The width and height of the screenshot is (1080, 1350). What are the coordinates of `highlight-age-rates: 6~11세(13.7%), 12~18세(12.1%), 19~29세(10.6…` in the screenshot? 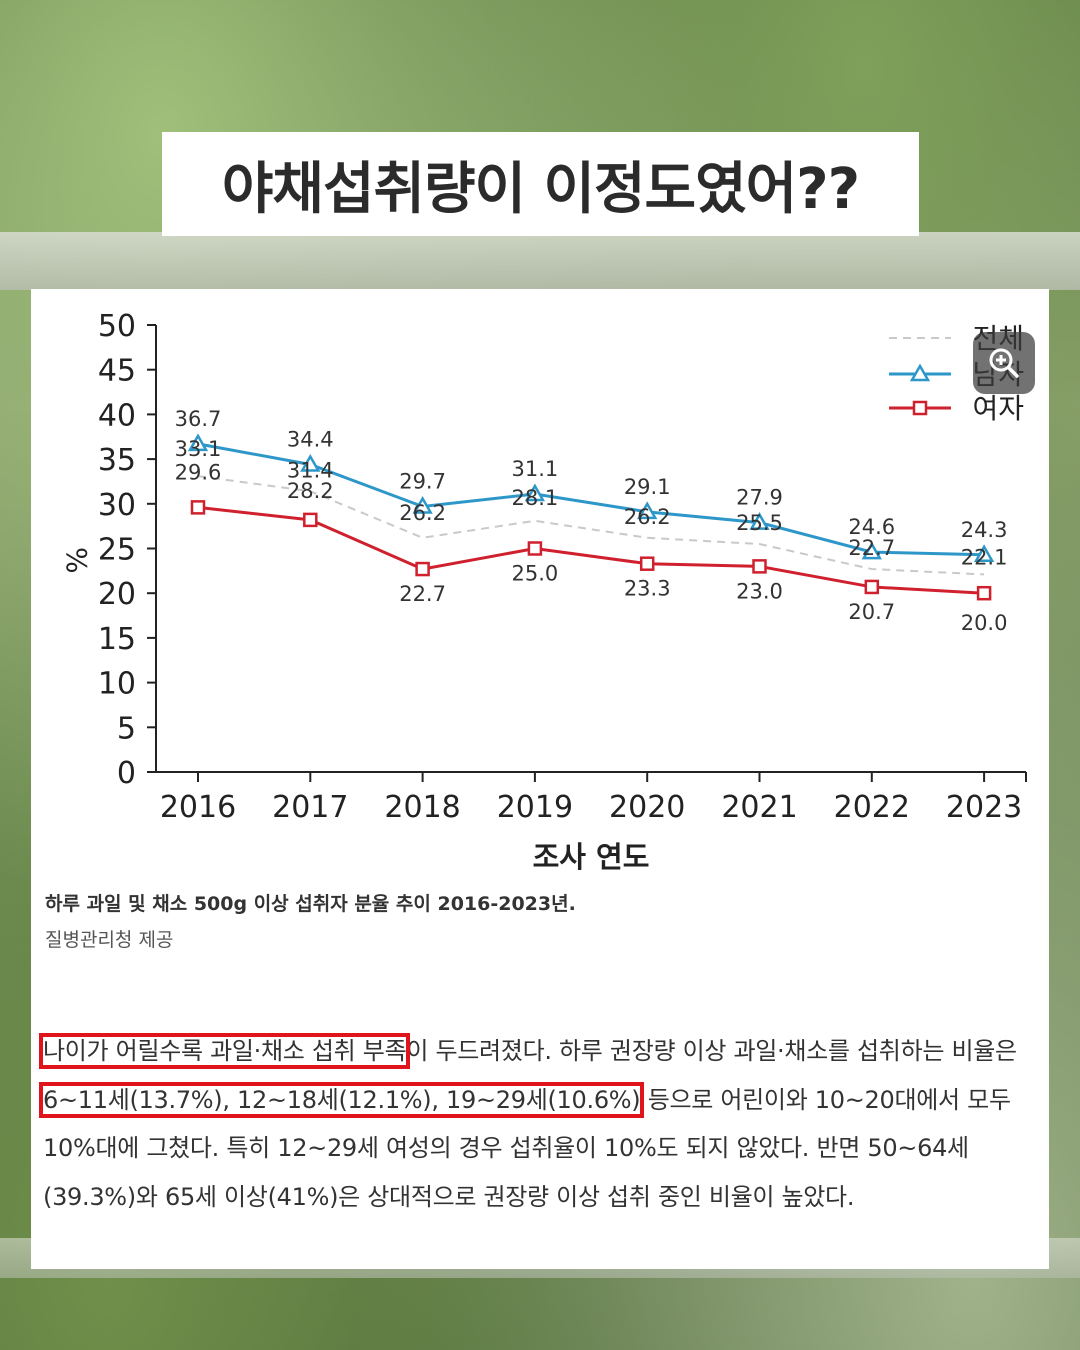 It's located at (341, 1099).